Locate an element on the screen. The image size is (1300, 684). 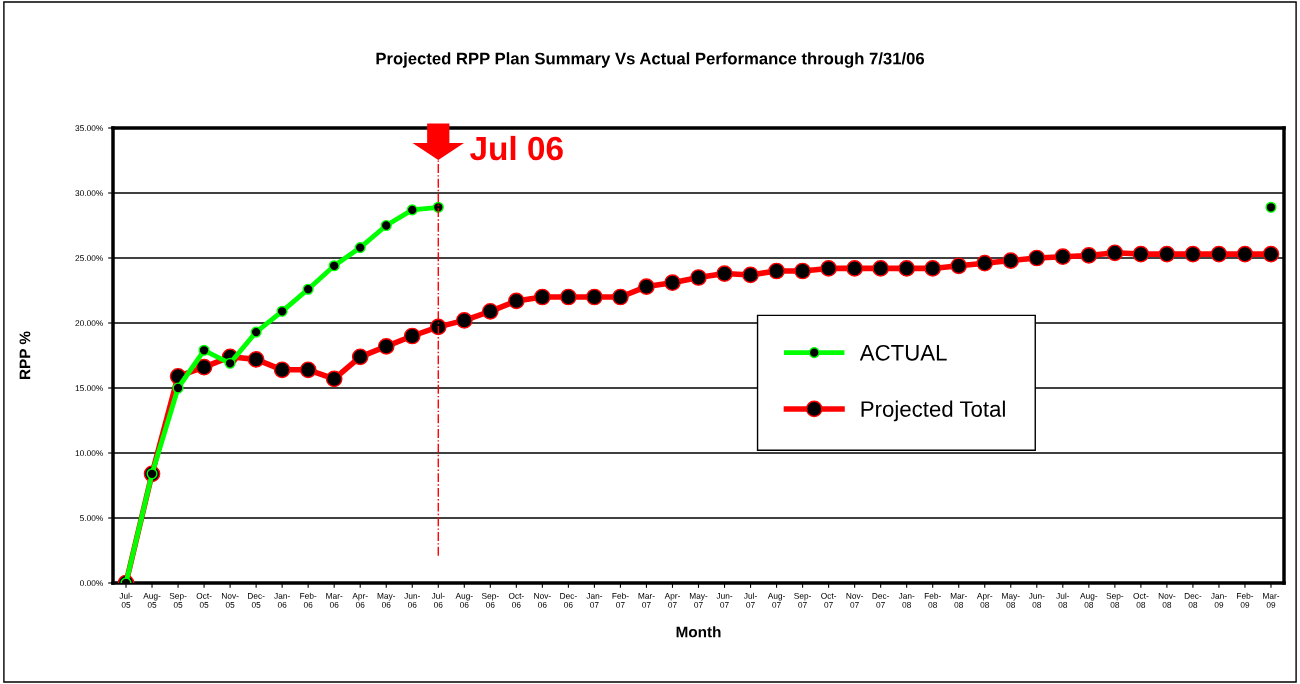
x-tick-label: Nov-08 is located at coordinates (1167, 600).